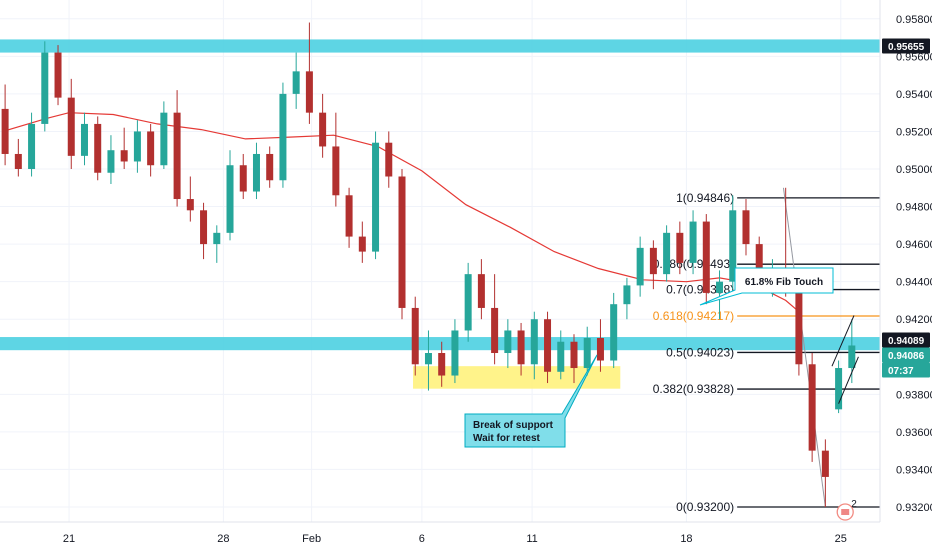  What do you see at coordinates (422, 539) in the screenshot?
I see `time-tick-label: 6` at bounding box center [422, 539].